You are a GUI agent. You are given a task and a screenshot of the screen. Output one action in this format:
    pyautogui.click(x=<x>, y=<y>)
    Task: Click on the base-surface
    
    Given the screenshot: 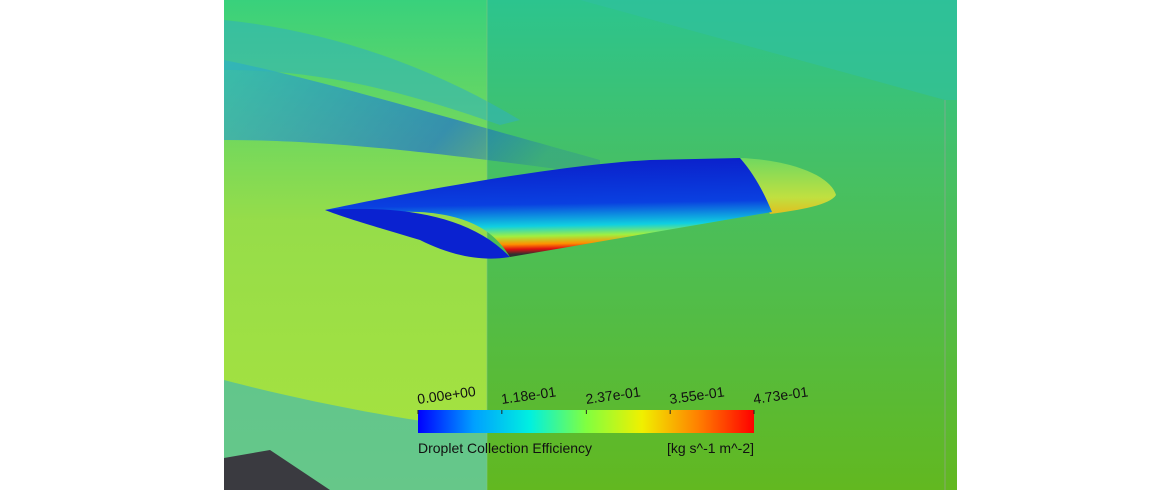 What is the action you would take?
    pyautogui.click(x=277, y=470)
    